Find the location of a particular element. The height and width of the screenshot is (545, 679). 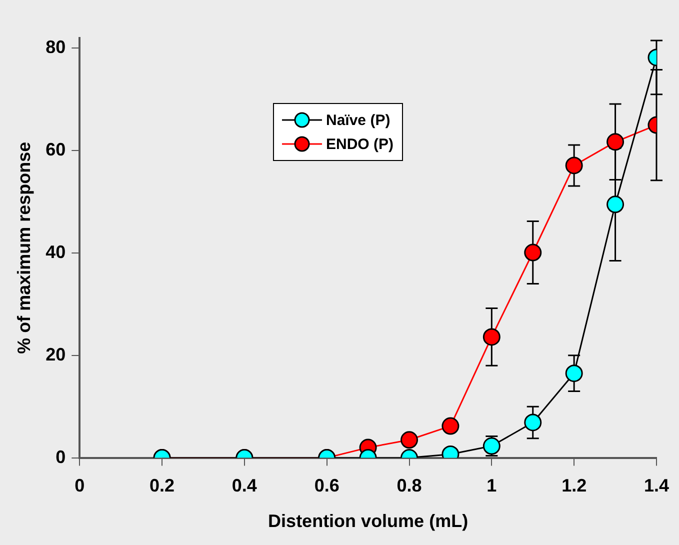

x-tick-label: 1.2 is located at coordinates (574, 486).